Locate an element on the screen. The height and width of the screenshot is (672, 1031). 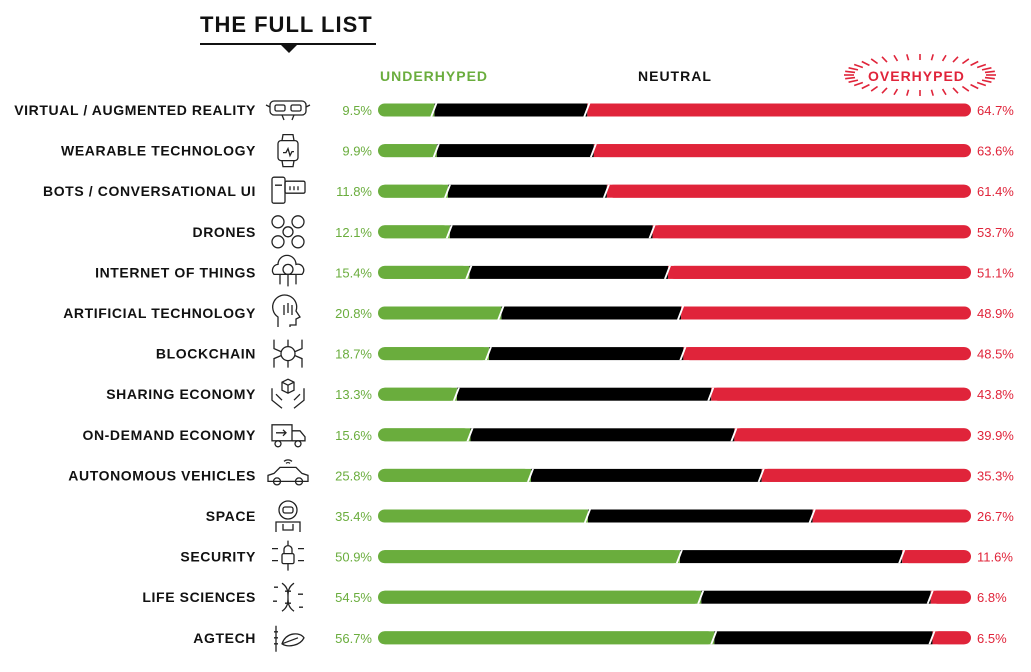
underhyped-value-label: 25.8% is located at coordinates (353, 475).